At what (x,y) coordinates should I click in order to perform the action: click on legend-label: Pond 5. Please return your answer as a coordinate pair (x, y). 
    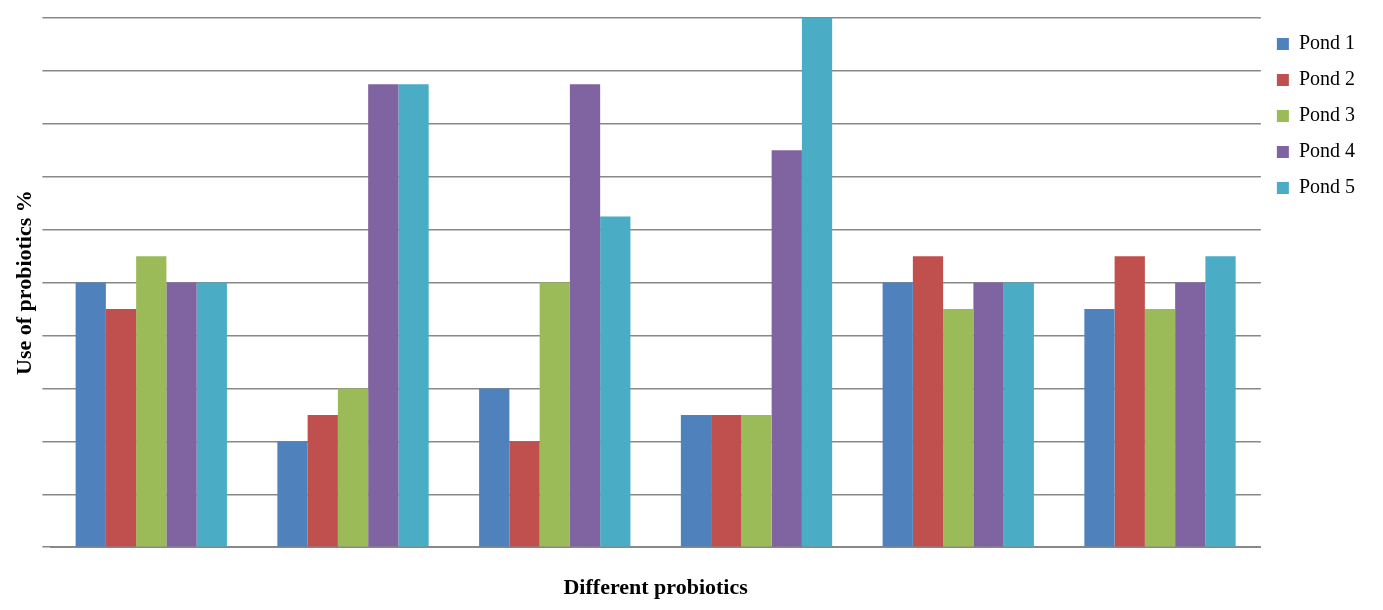
    Looking at the image, I should click on (1326, 186).